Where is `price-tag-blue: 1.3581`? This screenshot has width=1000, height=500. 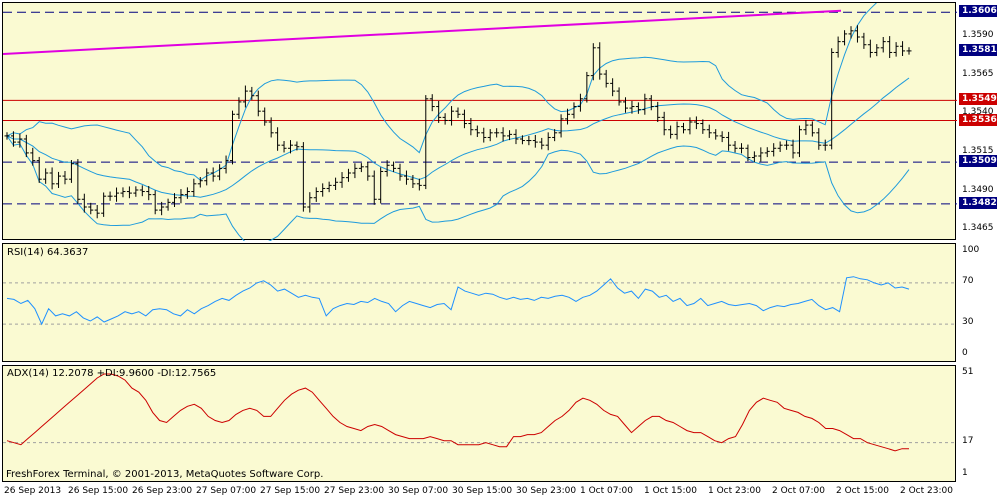 price-tag-blue: 1.3581 is located at coordinates (978, 49).